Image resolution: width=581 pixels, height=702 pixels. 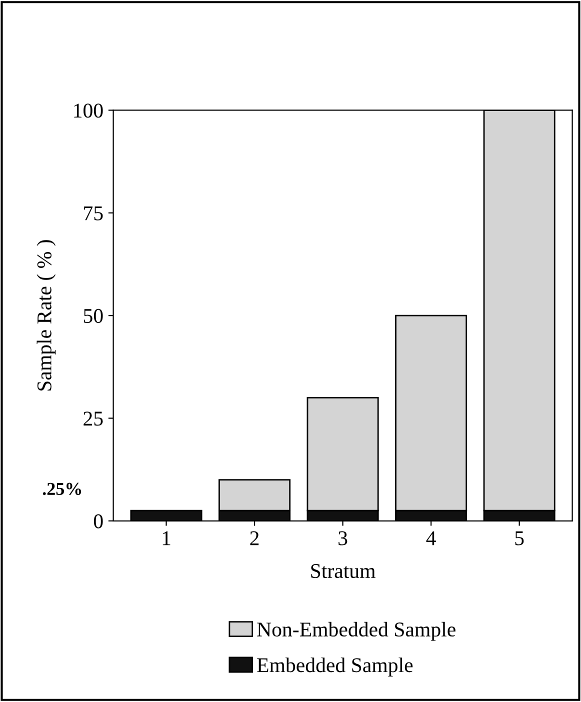 I want to click on x-tick-label: 3, so click(x=343, y=538).